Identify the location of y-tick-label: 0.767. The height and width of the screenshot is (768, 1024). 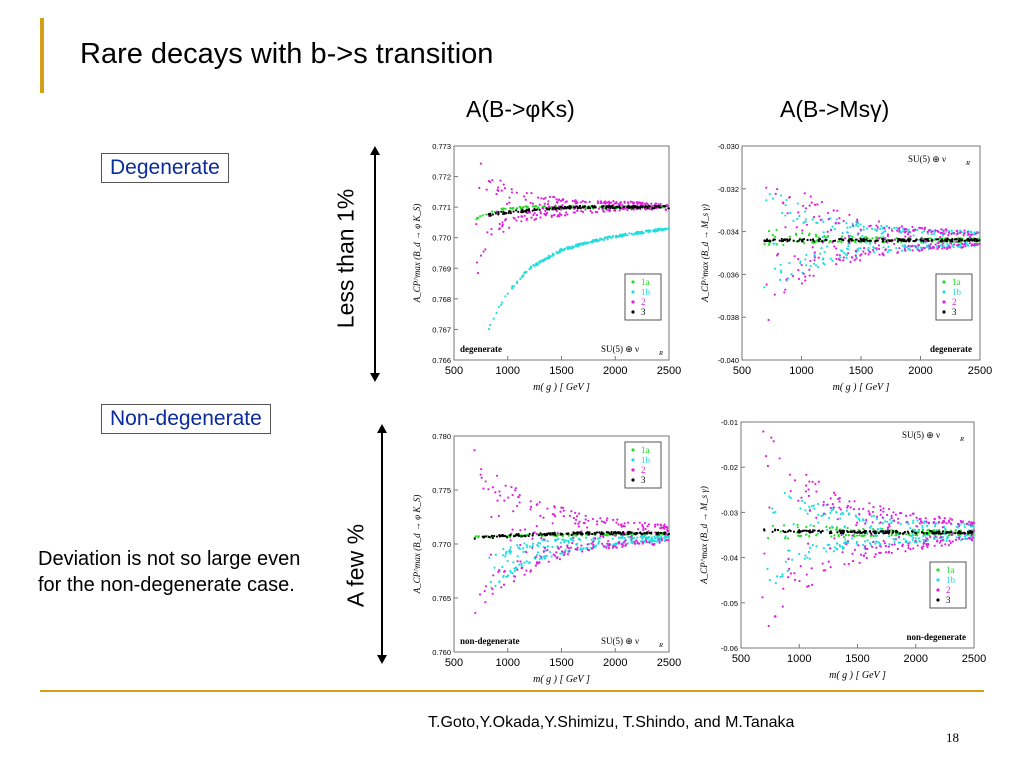
(441, 329).